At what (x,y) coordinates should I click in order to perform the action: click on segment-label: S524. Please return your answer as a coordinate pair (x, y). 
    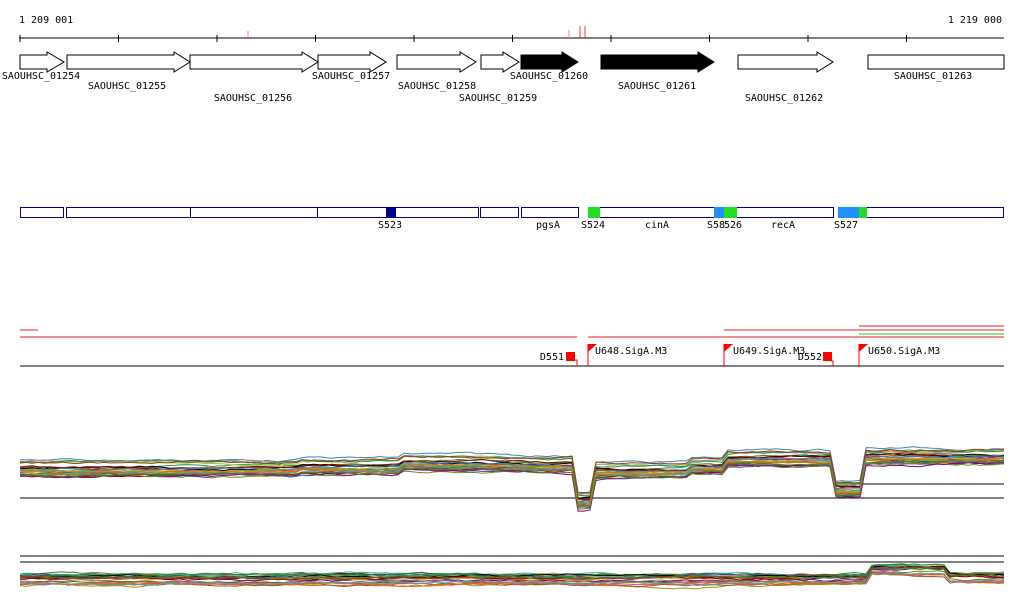
    Looking at the image, I should click on (593, 225).